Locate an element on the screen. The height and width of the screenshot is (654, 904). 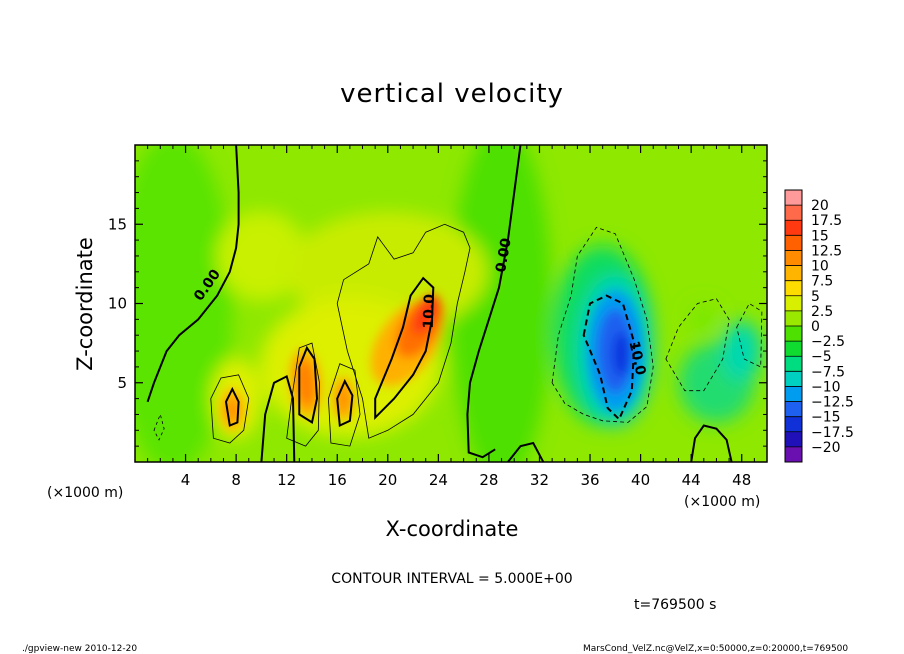
cyan-patch is located at coordinates (741, 351).